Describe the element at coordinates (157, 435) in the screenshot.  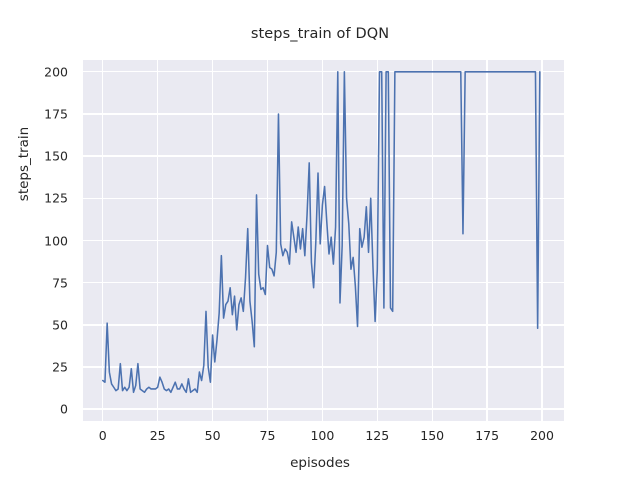
I see `x-tick-25: 25` at that location.